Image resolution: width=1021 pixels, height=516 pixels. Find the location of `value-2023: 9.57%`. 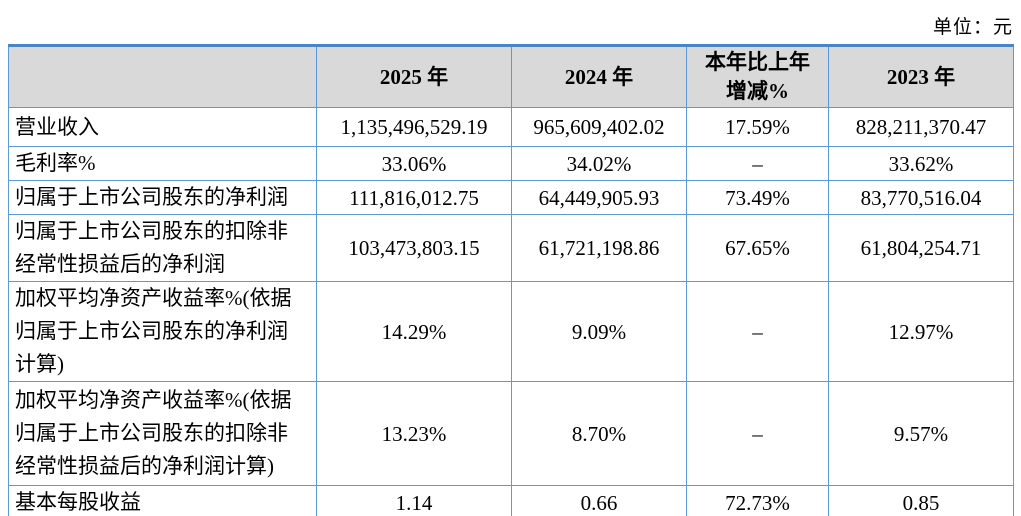

value-2023: 9.57% is located at coordinates (921, 433).